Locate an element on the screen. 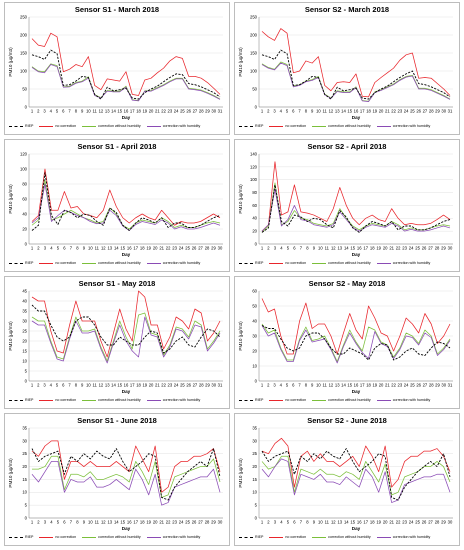 This screenshot has width=464, height=550. x-tick-label: 29 is located at coordinates (437, 385).